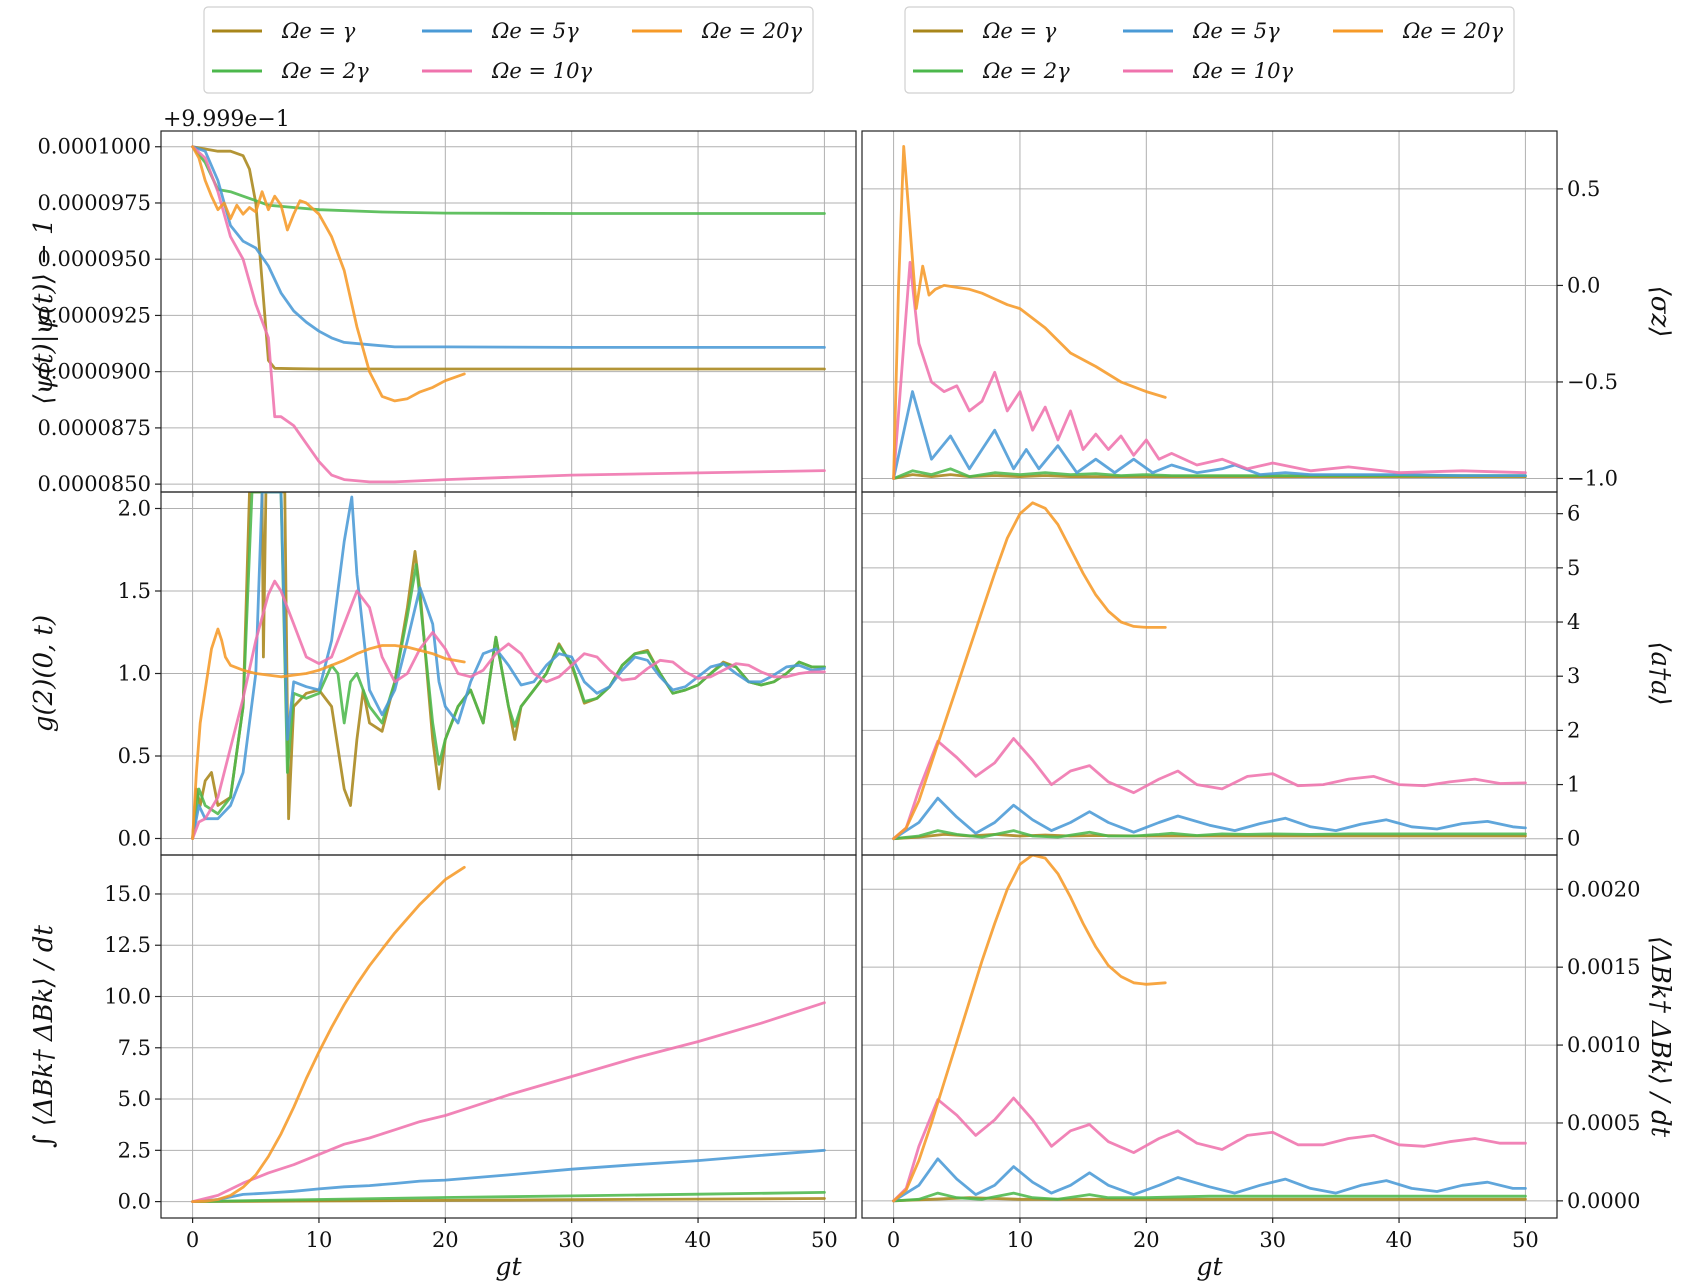 Image resolution: width=1704 pixels, height=1288 pixels. What do you see at coordinates (1573, 568) in the screenshot?
I see `y-tick-label: 5` at bounding box center [1573, 568].